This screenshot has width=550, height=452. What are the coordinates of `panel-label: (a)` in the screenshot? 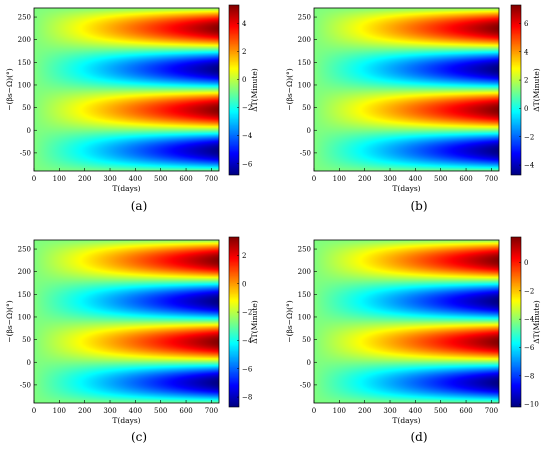 It's located at (139, 206).